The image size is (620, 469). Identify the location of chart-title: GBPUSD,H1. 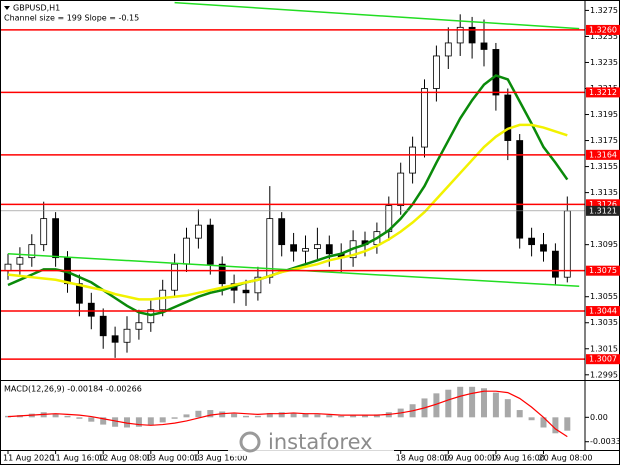
(36, 8).